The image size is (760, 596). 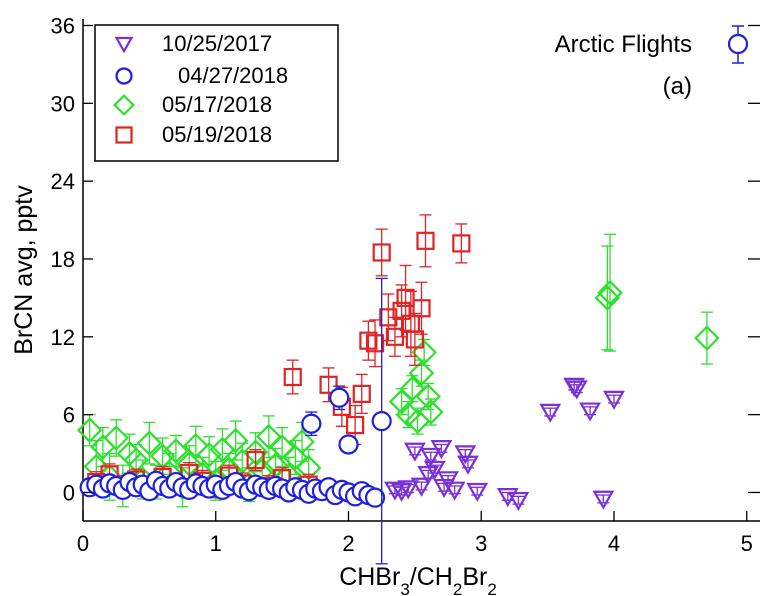 I want to click on x-tick-label: 5, so click(x=747, y=543).